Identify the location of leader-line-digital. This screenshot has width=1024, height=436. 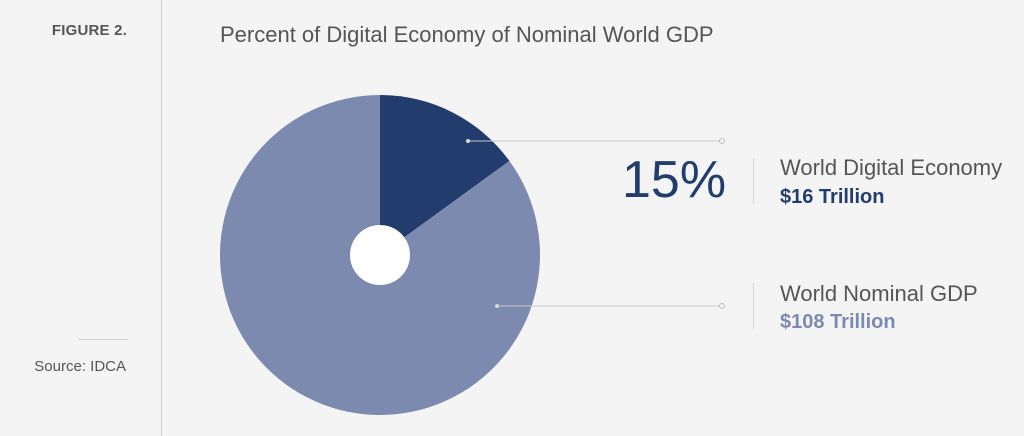
(595, 141).